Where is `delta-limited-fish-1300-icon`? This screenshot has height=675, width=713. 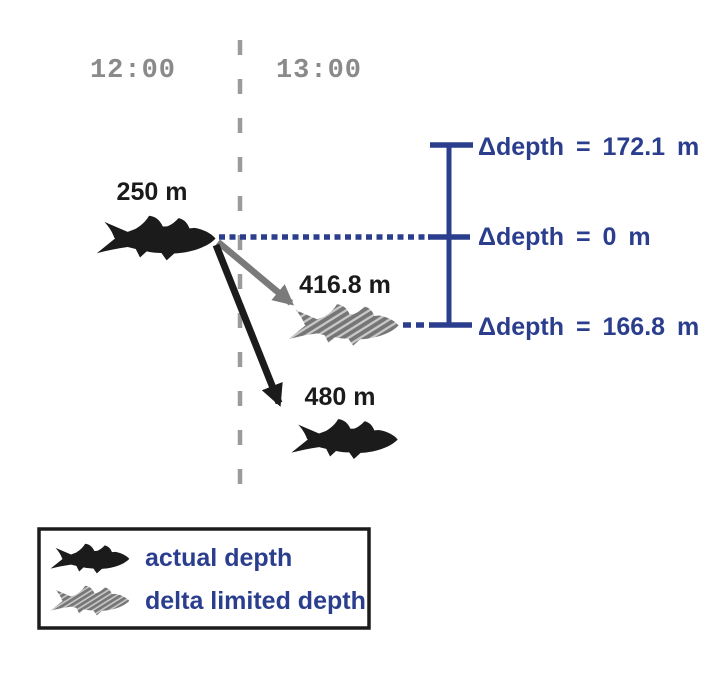
delta-limited-fish-1300-icon is located at coordinates (343, 325).